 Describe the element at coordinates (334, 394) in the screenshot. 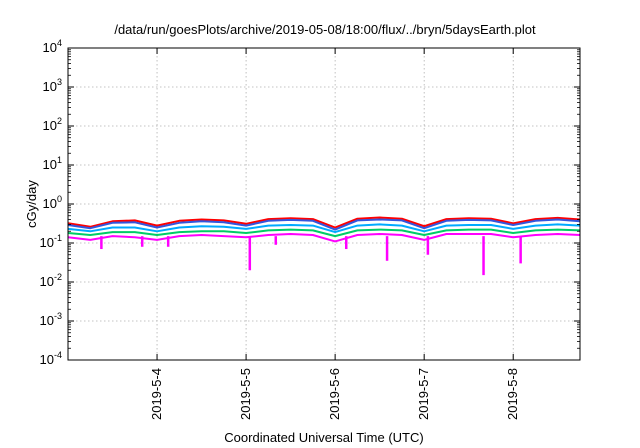

I see `x-tick-label: 2019-5-6` at that location.